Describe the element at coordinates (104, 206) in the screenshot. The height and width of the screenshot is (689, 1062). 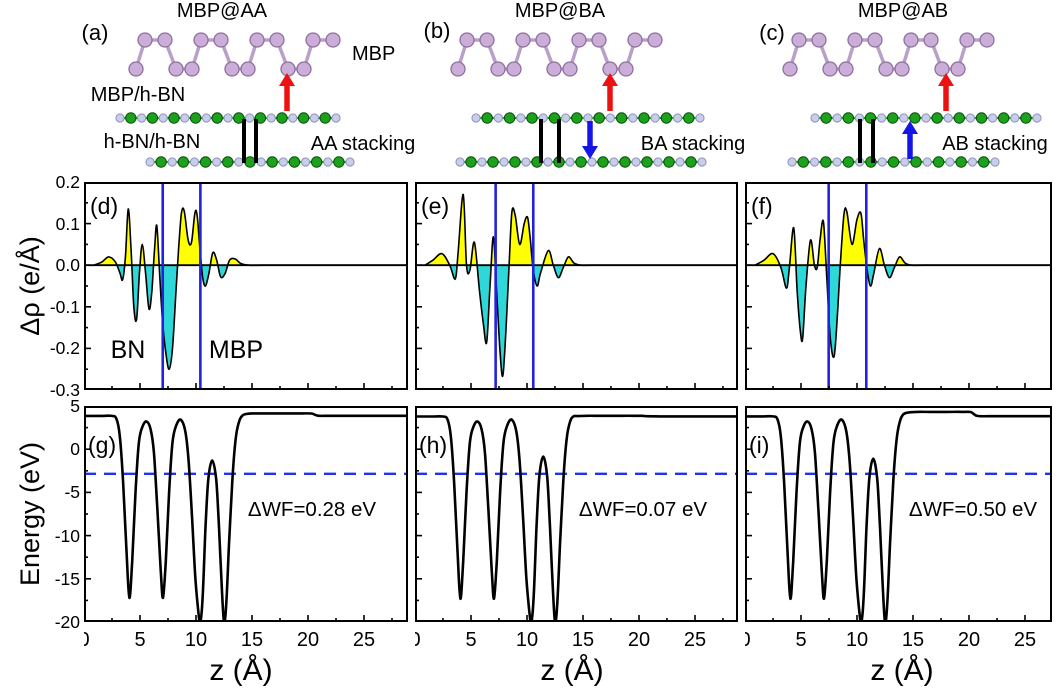
I see `panel-letter: (d)` at that location.